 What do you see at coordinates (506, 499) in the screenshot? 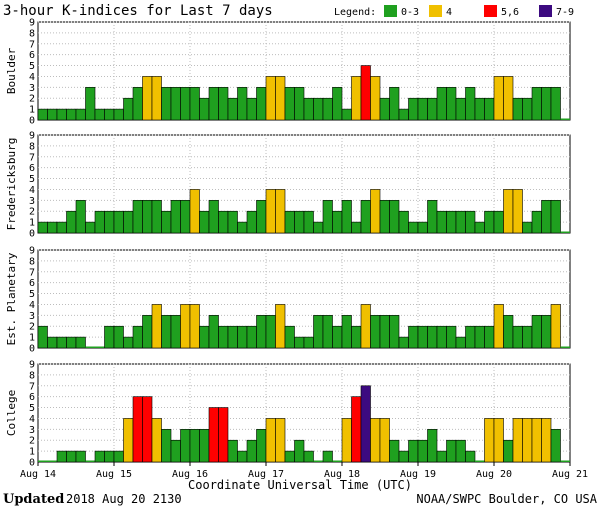
I see `footer-credit: NOAA/SWPC Boulder, CO USA` at bounding box center [506, 499].